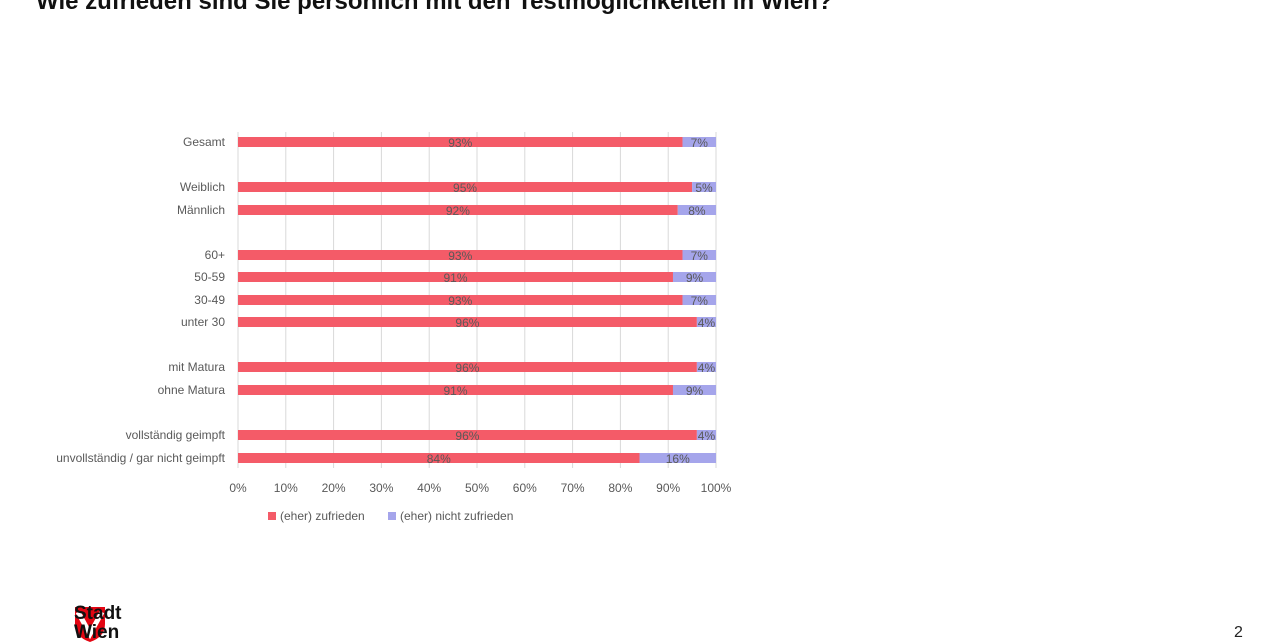 The image size is (1280, 644). Describe the element at coordinates (202, 187) in the screenshot. I see `category-label: Weiblich` at that location.